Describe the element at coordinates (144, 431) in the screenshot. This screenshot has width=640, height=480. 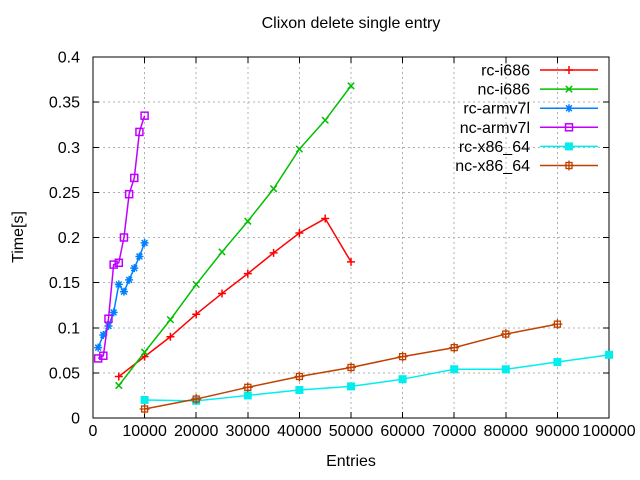
I see `x-tick-label: 10000` at that location.